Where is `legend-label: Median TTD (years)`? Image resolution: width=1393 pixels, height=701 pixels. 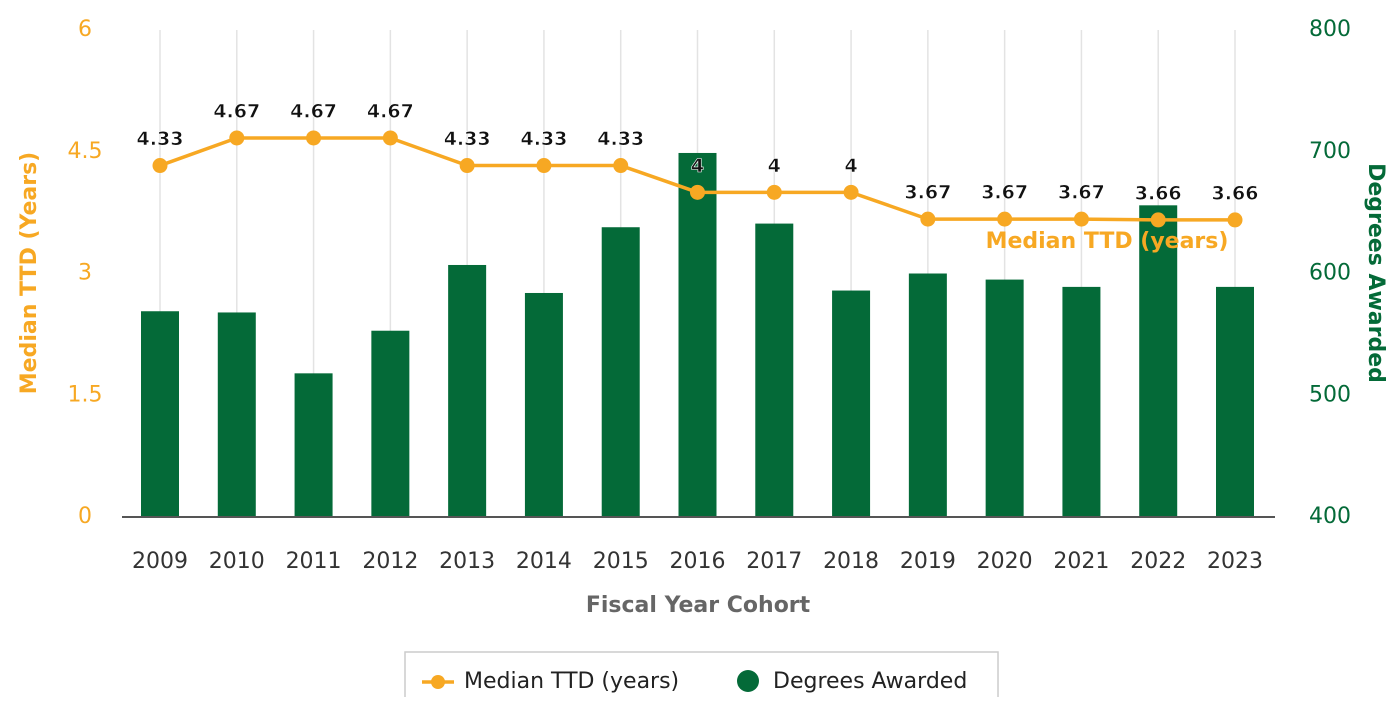 legend-label: Median TTD (years) is located at coordinates (571, 681).